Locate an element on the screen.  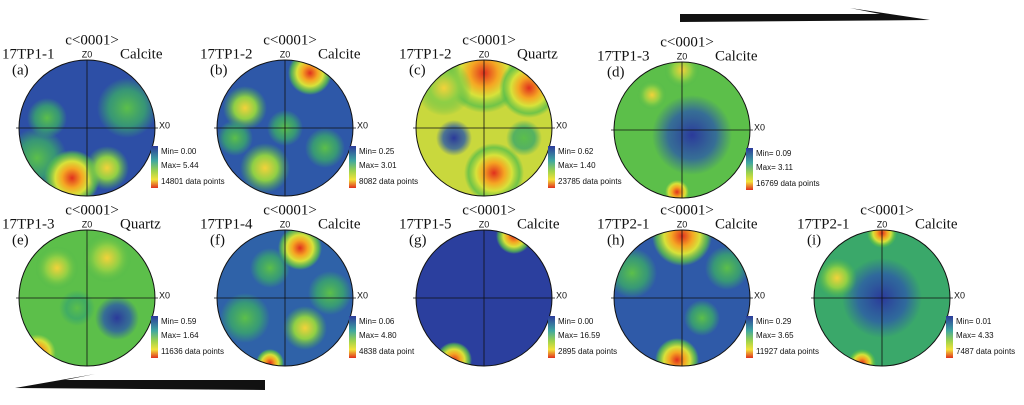
shear-arrow-right is located at coordinates (805, 15).